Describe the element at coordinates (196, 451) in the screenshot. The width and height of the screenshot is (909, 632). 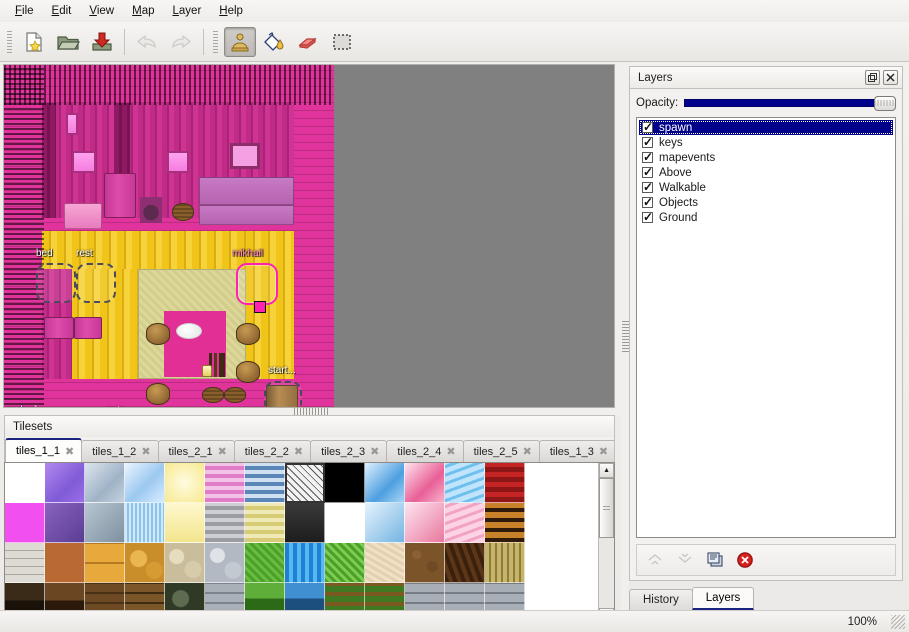
I see `tileset-tab-tiles_2_1: tiles_2_1 ✖` at that location.